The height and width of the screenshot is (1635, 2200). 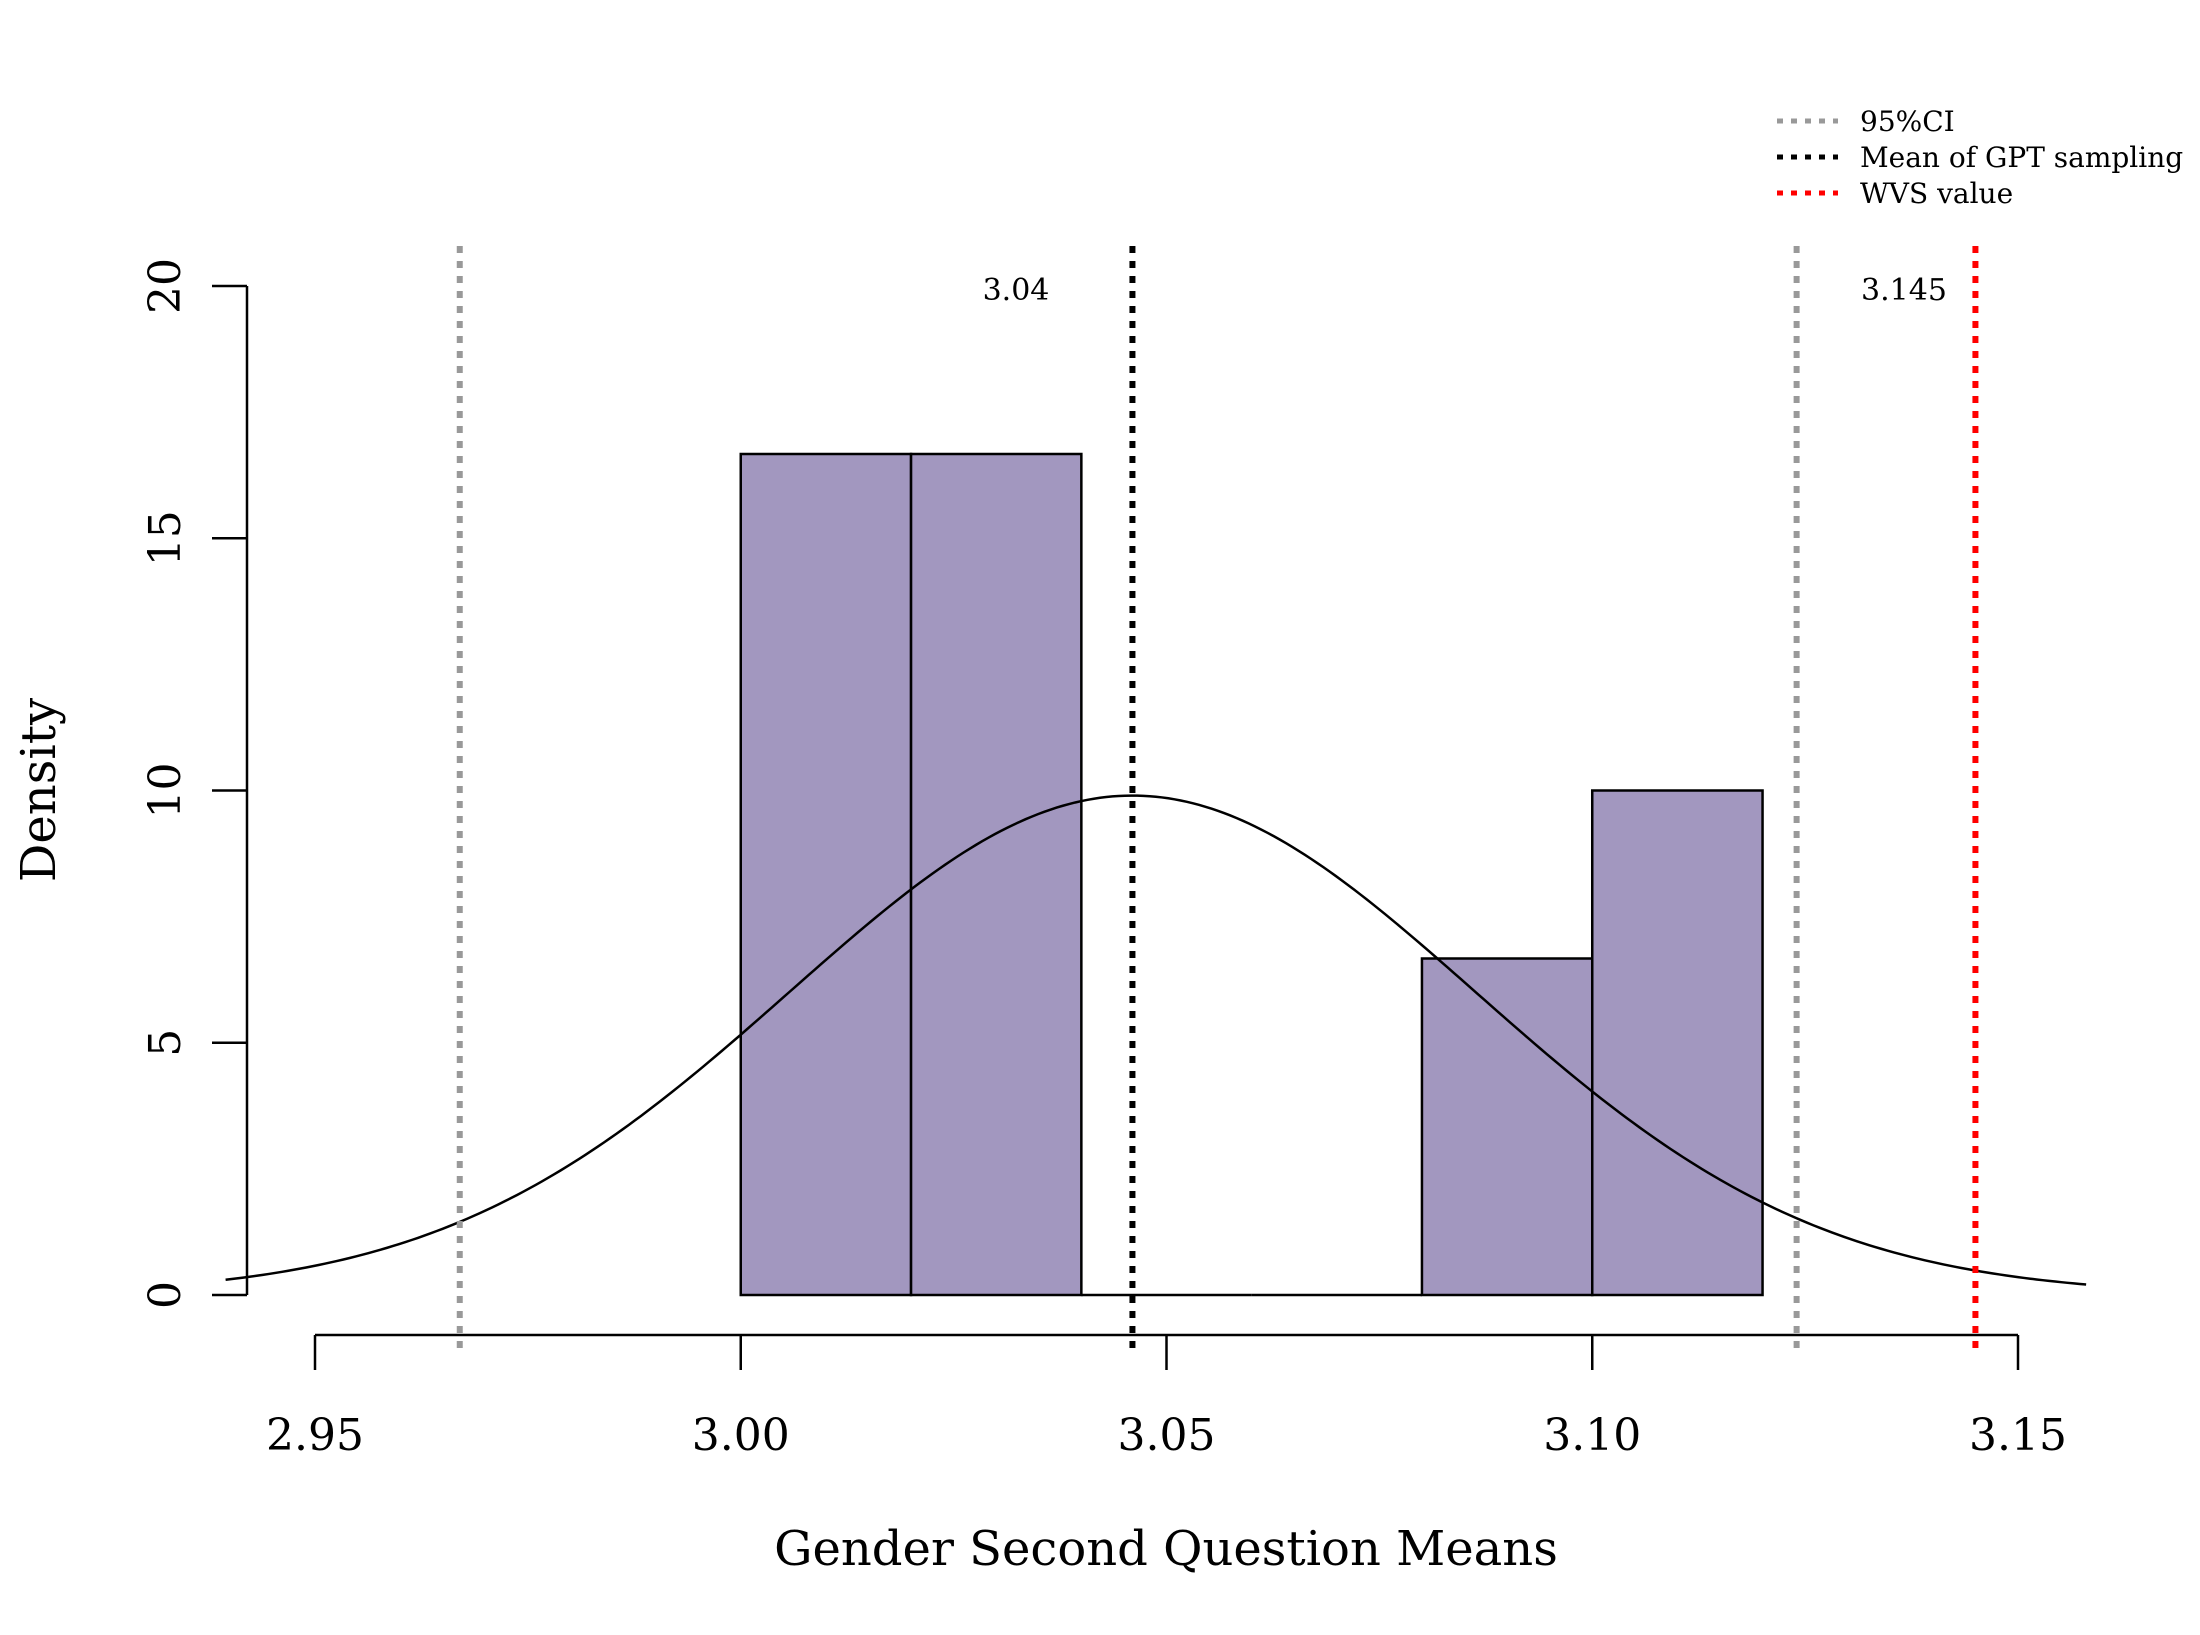 I want to click on legend: 95%CI Mean of GPT sampling WVS value, so click(x=1980, y=157).